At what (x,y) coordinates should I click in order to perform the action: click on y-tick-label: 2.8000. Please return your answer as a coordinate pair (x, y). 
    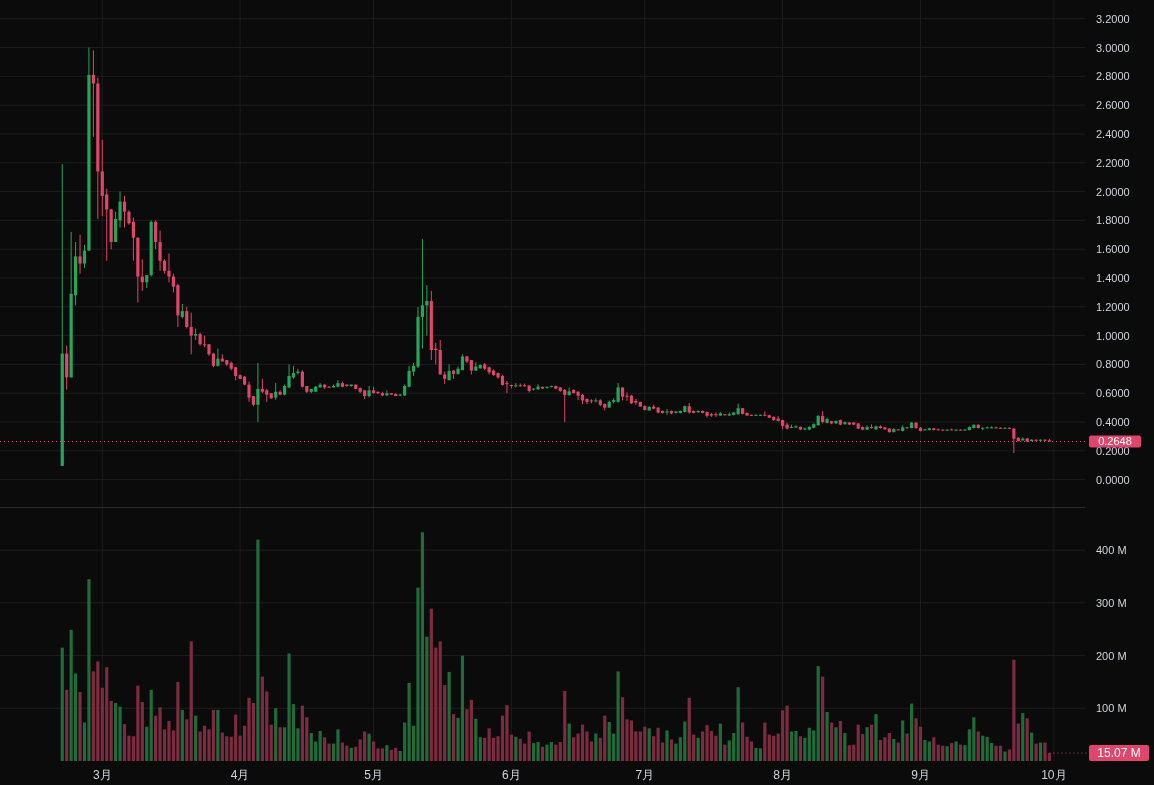
    Looking at the image, I should click on (1113, 76).